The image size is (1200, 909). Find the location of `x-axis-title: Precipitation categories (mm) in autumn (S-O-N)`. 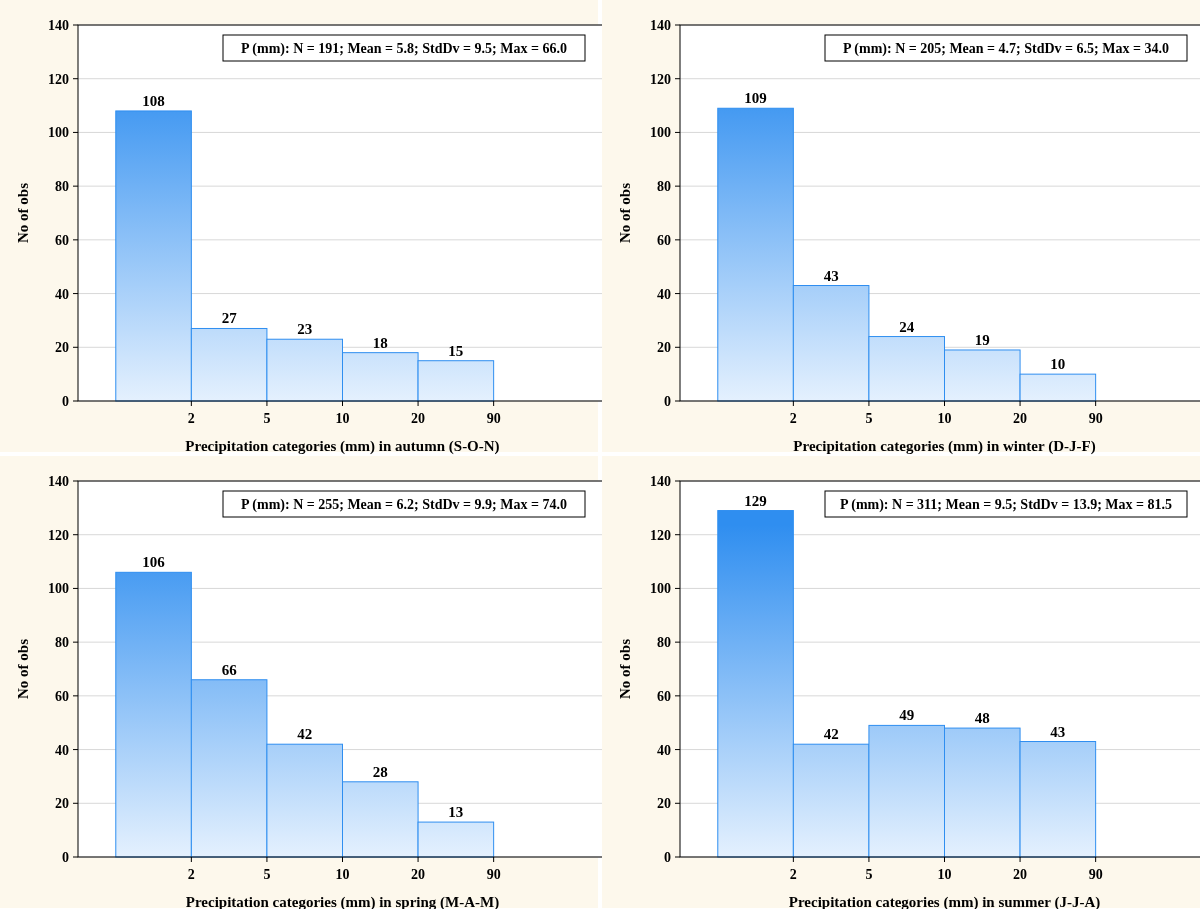

x-axis-title: Precipitation categories (mm) in autumn (S-O-N) is located at coordinates (342, 446).